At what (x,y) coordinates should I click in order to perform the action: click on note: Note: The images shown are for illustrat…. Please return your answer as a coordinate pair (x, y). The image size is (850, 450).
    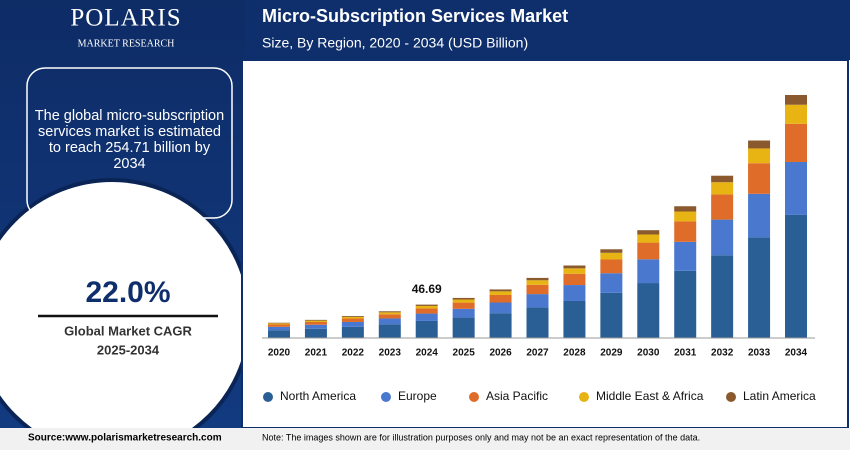
    Looking at the image, I should click on (481, 437).